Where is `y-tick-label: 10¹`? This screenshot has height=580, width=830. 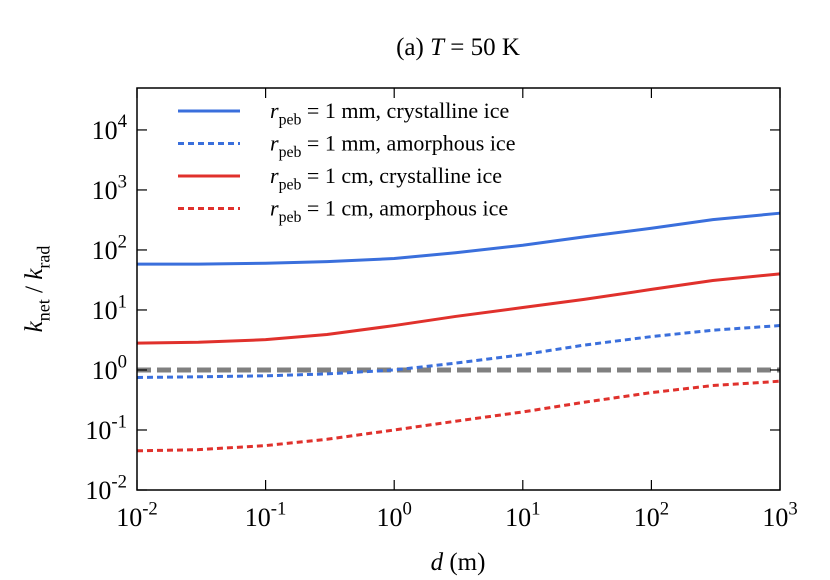 y-tick-label: 10¹ is located at coordinates (109, 308).